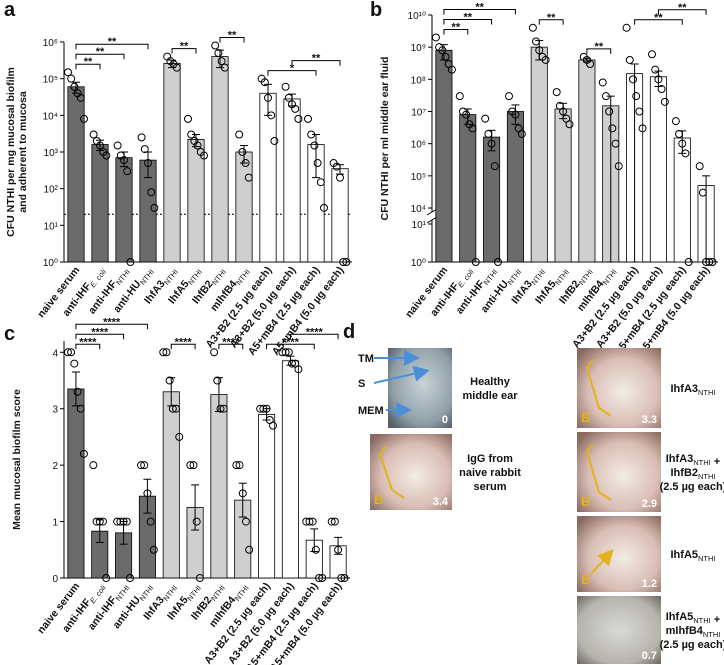 Image resolution: width=724 pixels, height=665 pixels. I want to click on y-axis-label: Mean mucosal biofilm score, so click(17, 459).